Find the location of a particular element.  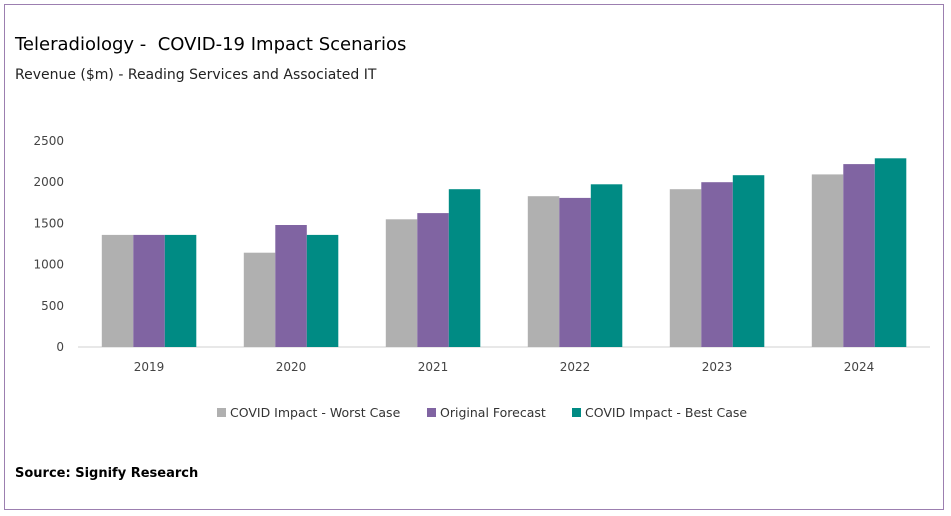

x-tick-label: 2022 is located at coordinates (575, 367).